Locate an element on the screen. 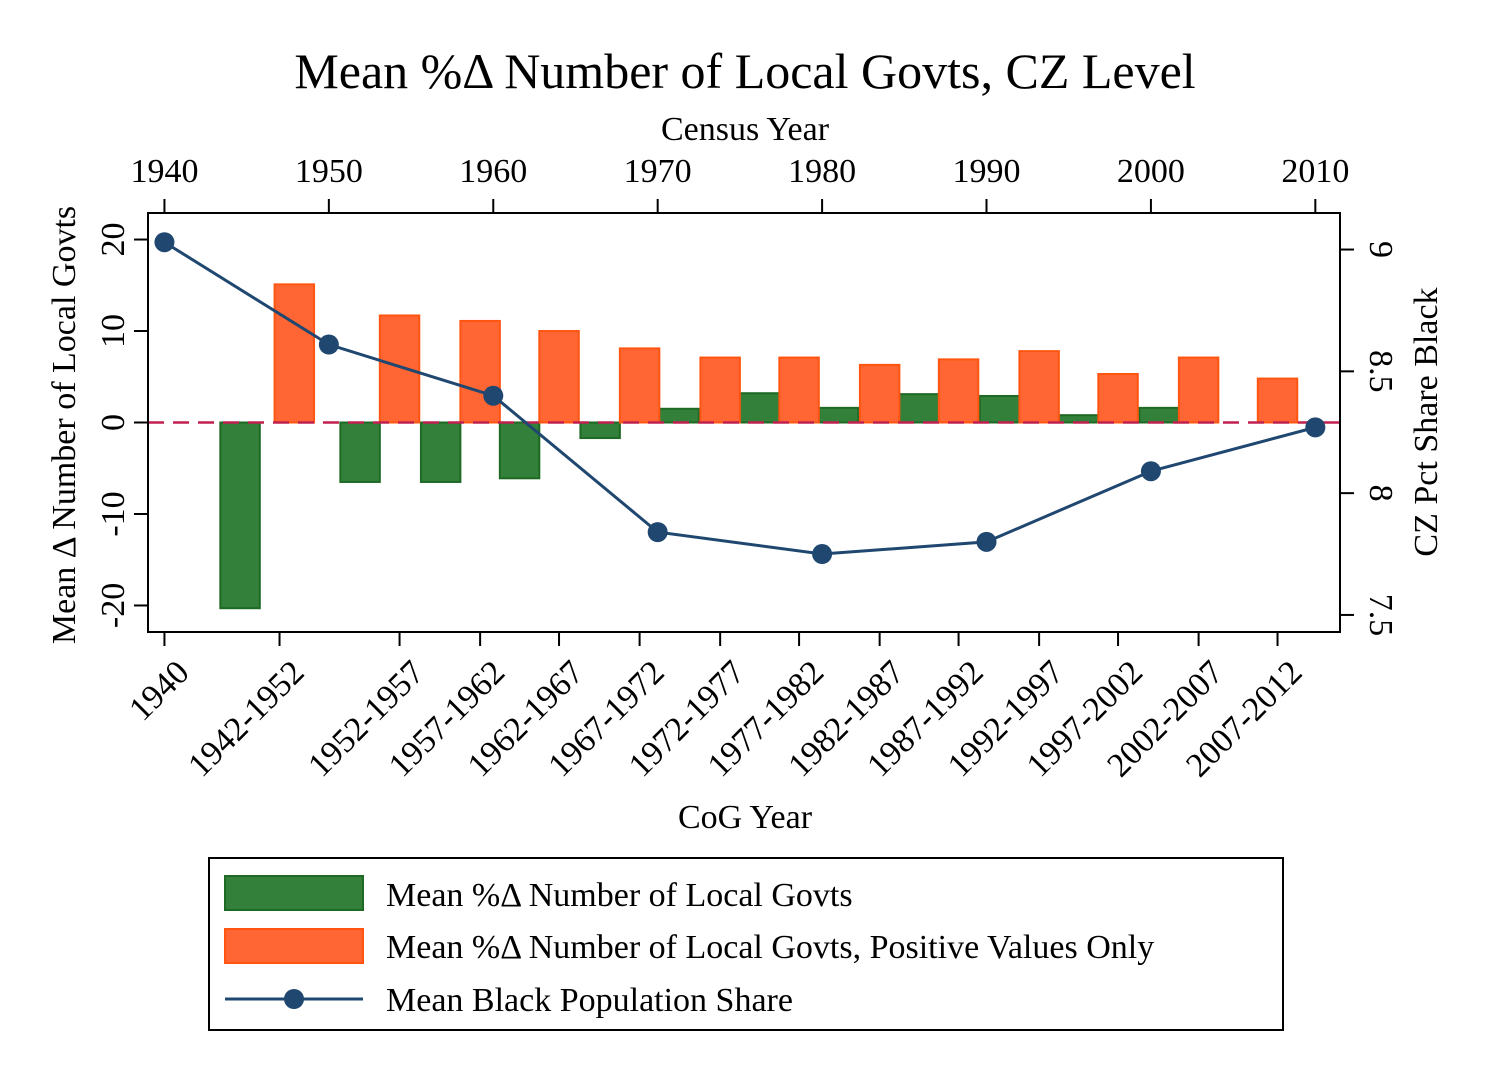  x-bottom-tick-label: 1942-1952 is located at coordinates (246, 719).